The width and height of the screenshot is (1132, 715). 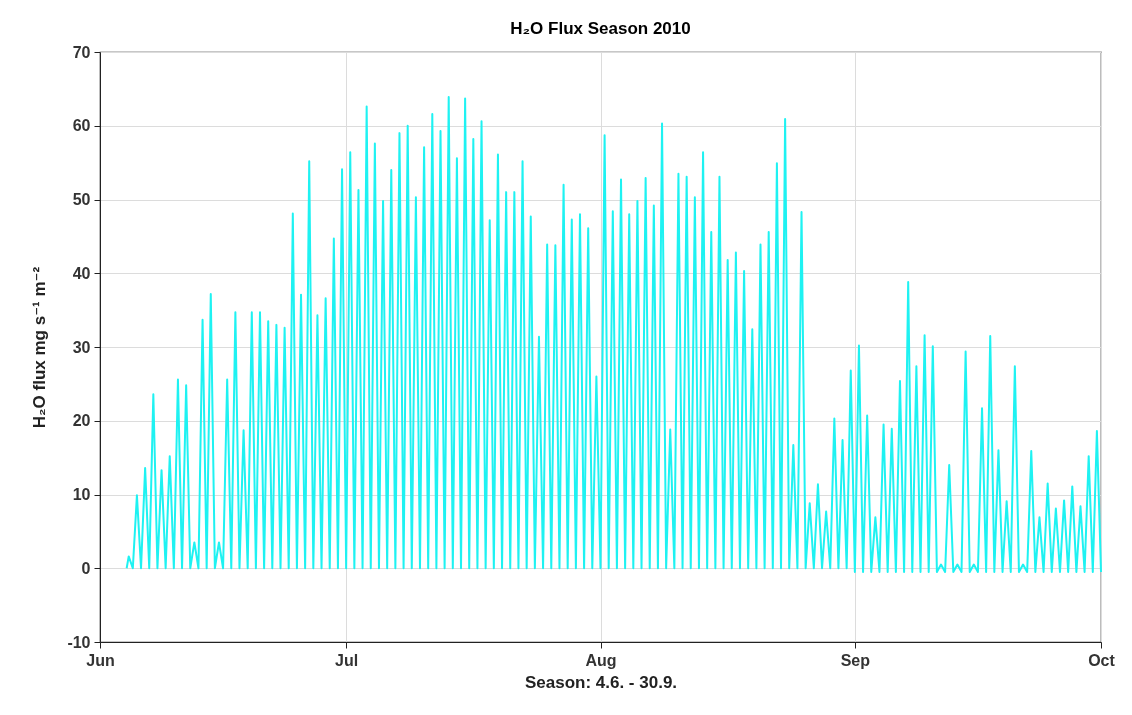 I want to click on x-tick-label: Jun, so click(x=100, y=660).